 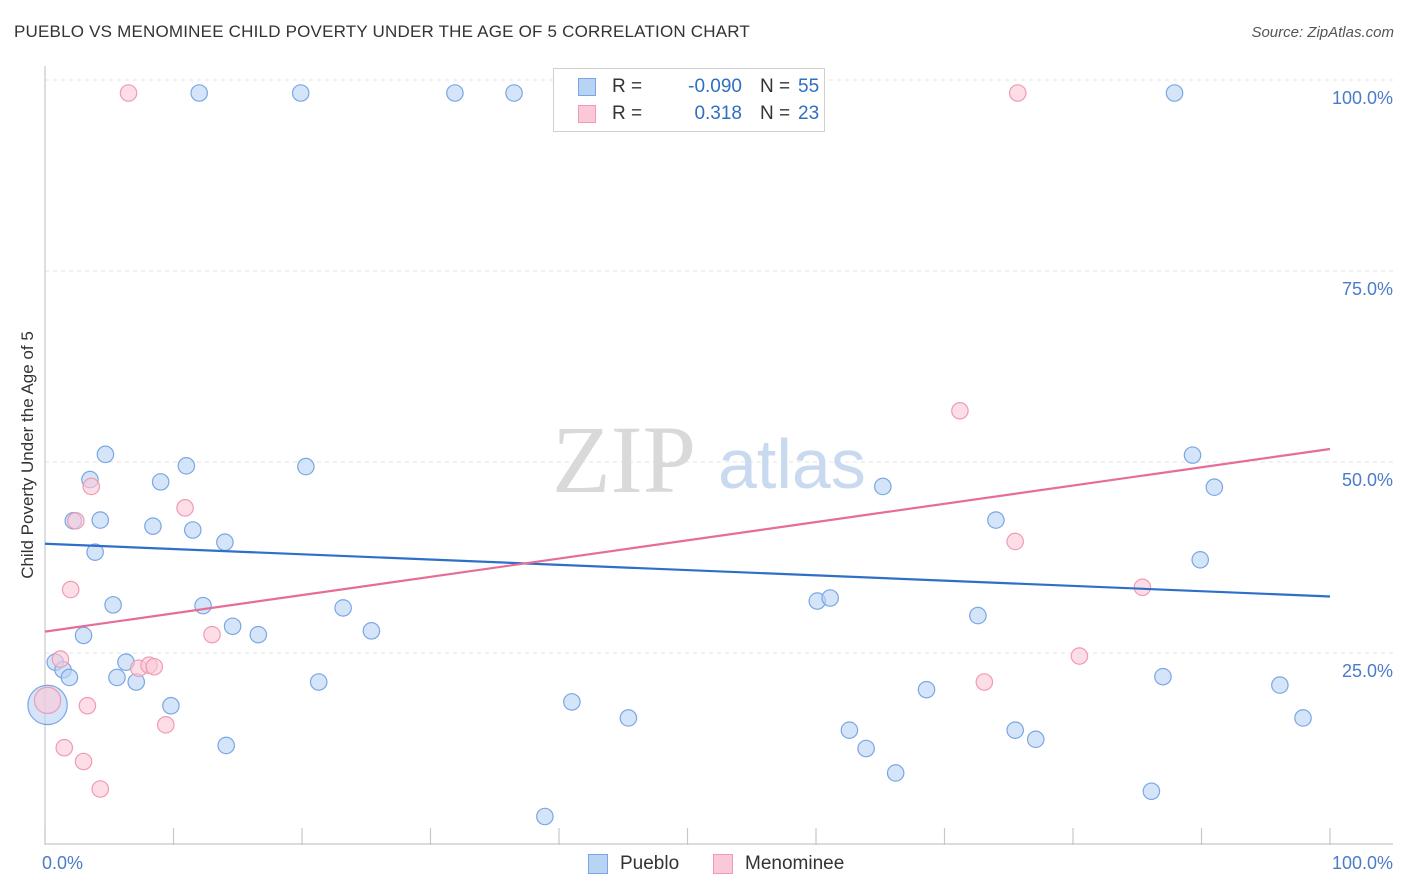 I want to click on x-tick-label-right: 100.0%, so click(x=1362, y=863).